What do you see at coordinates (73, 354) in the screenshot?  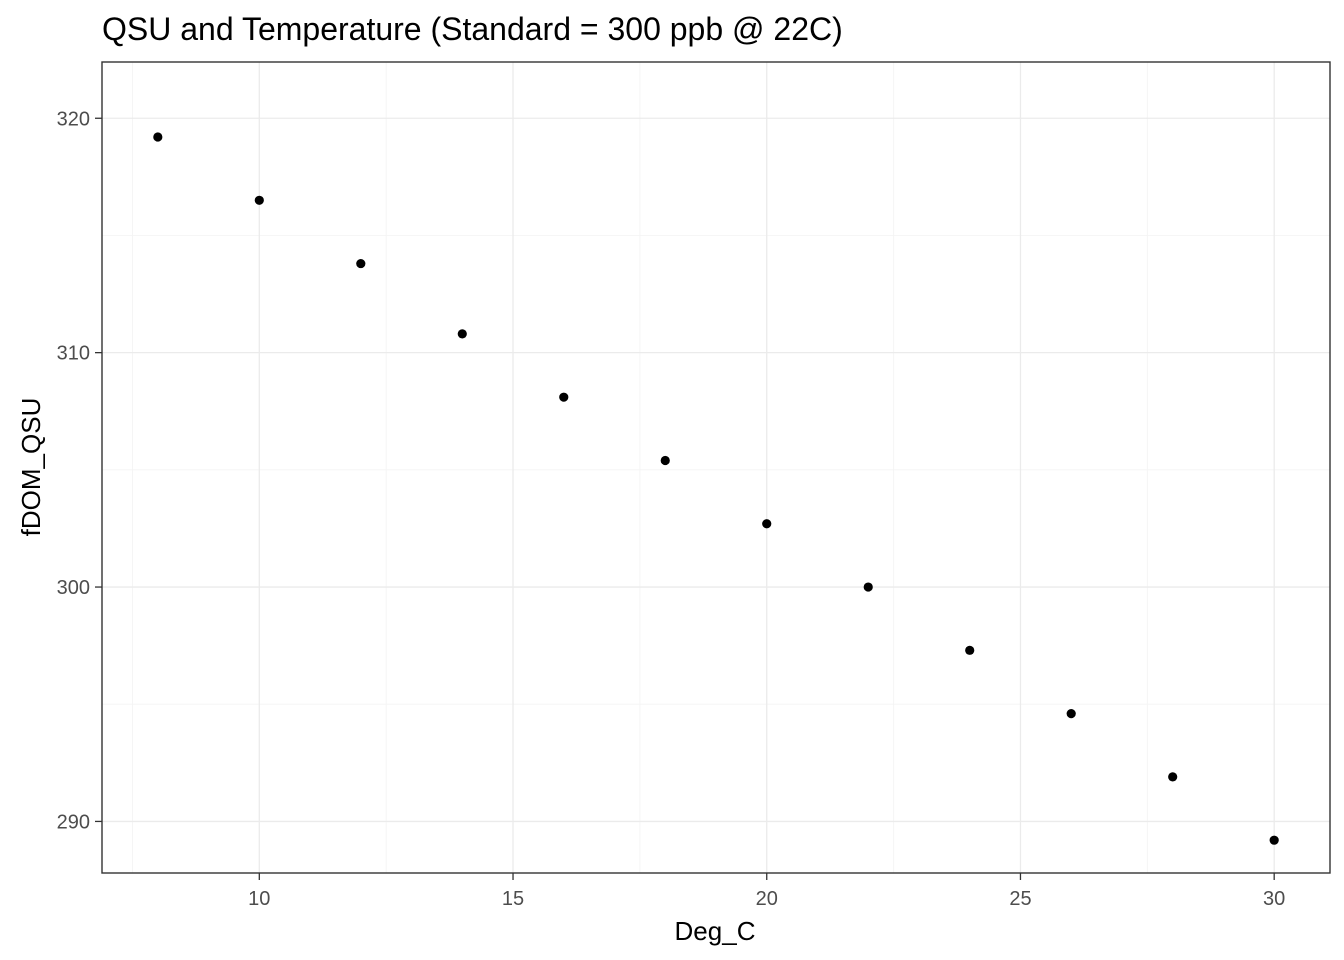 I see `y-tick-label: 310` at bounding box center [73, 354].